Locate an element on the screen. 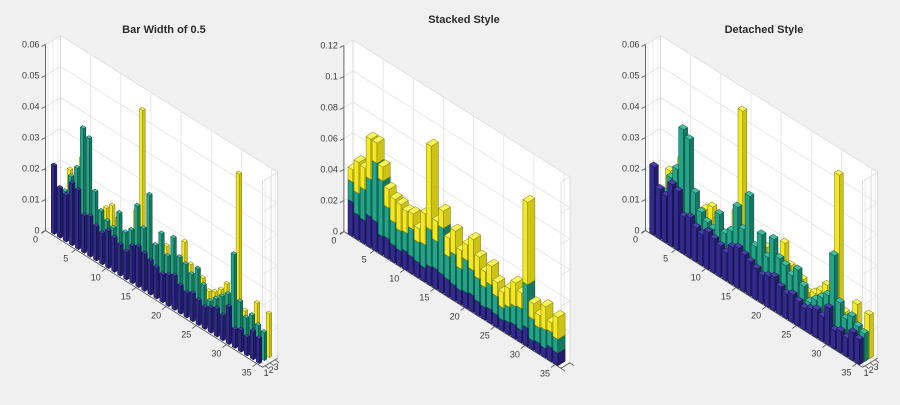 Image resolution: width=900 pixels, height=405 pixels. svg-text: 0.12 is located at coordinates (329, 46).